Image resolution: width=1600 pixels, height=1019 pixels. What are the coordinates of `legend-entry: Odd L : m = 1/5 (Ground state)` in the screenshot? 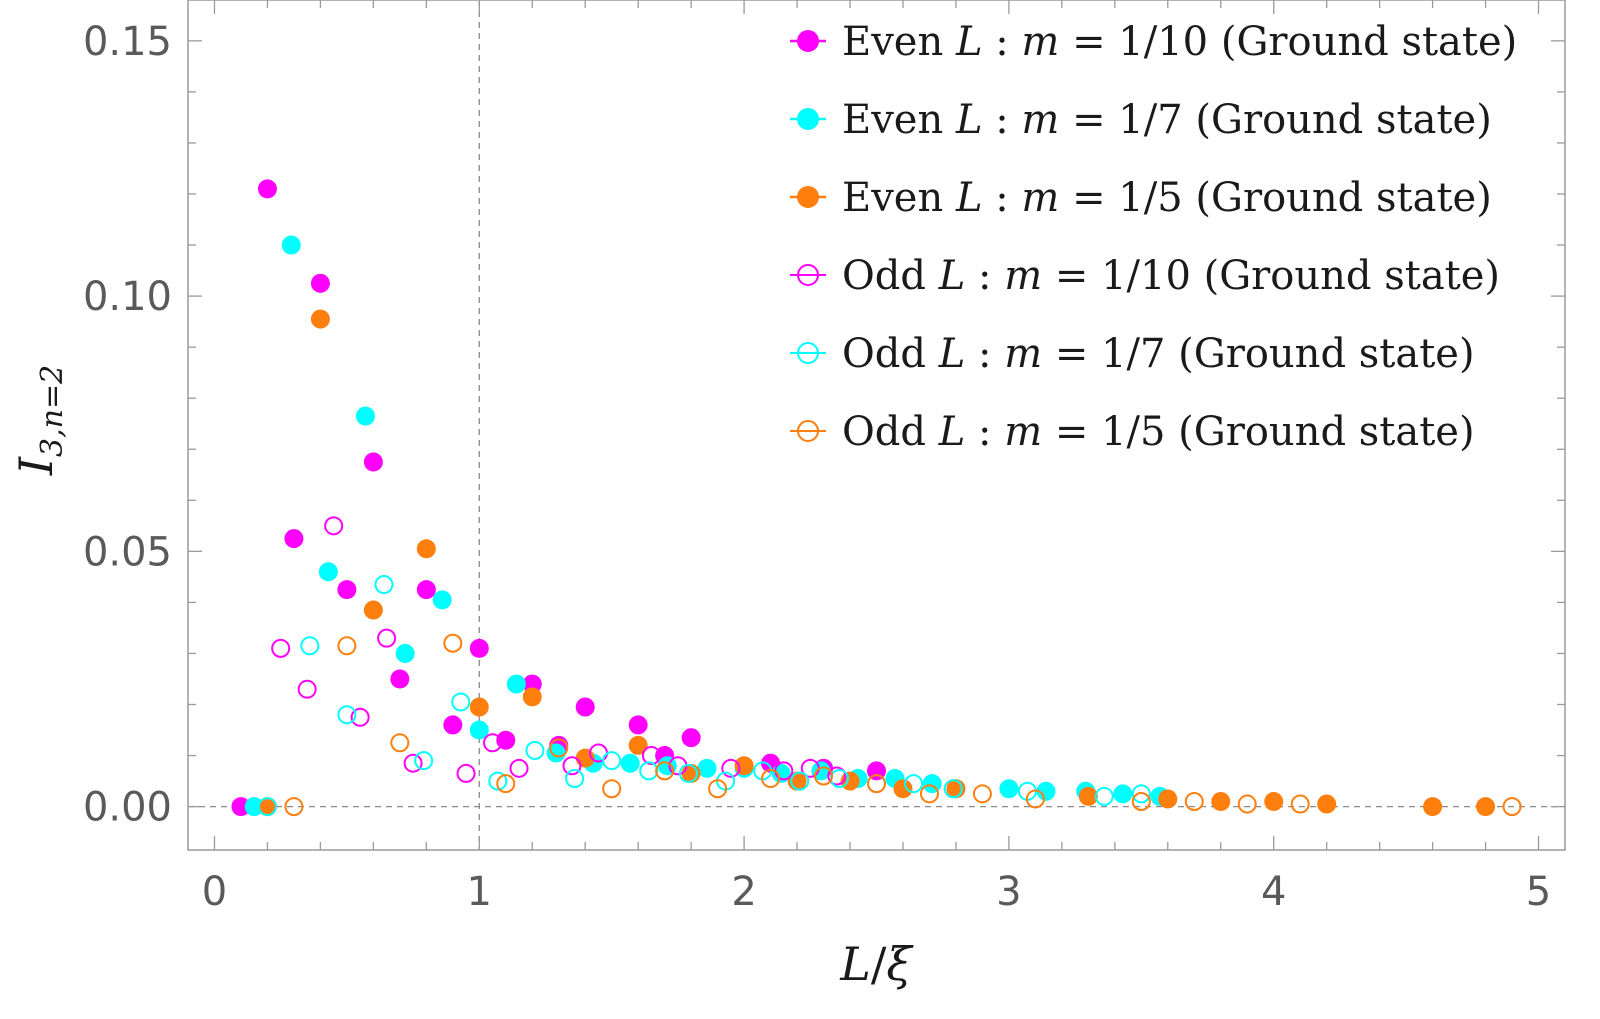 It's located at (1132, 432).